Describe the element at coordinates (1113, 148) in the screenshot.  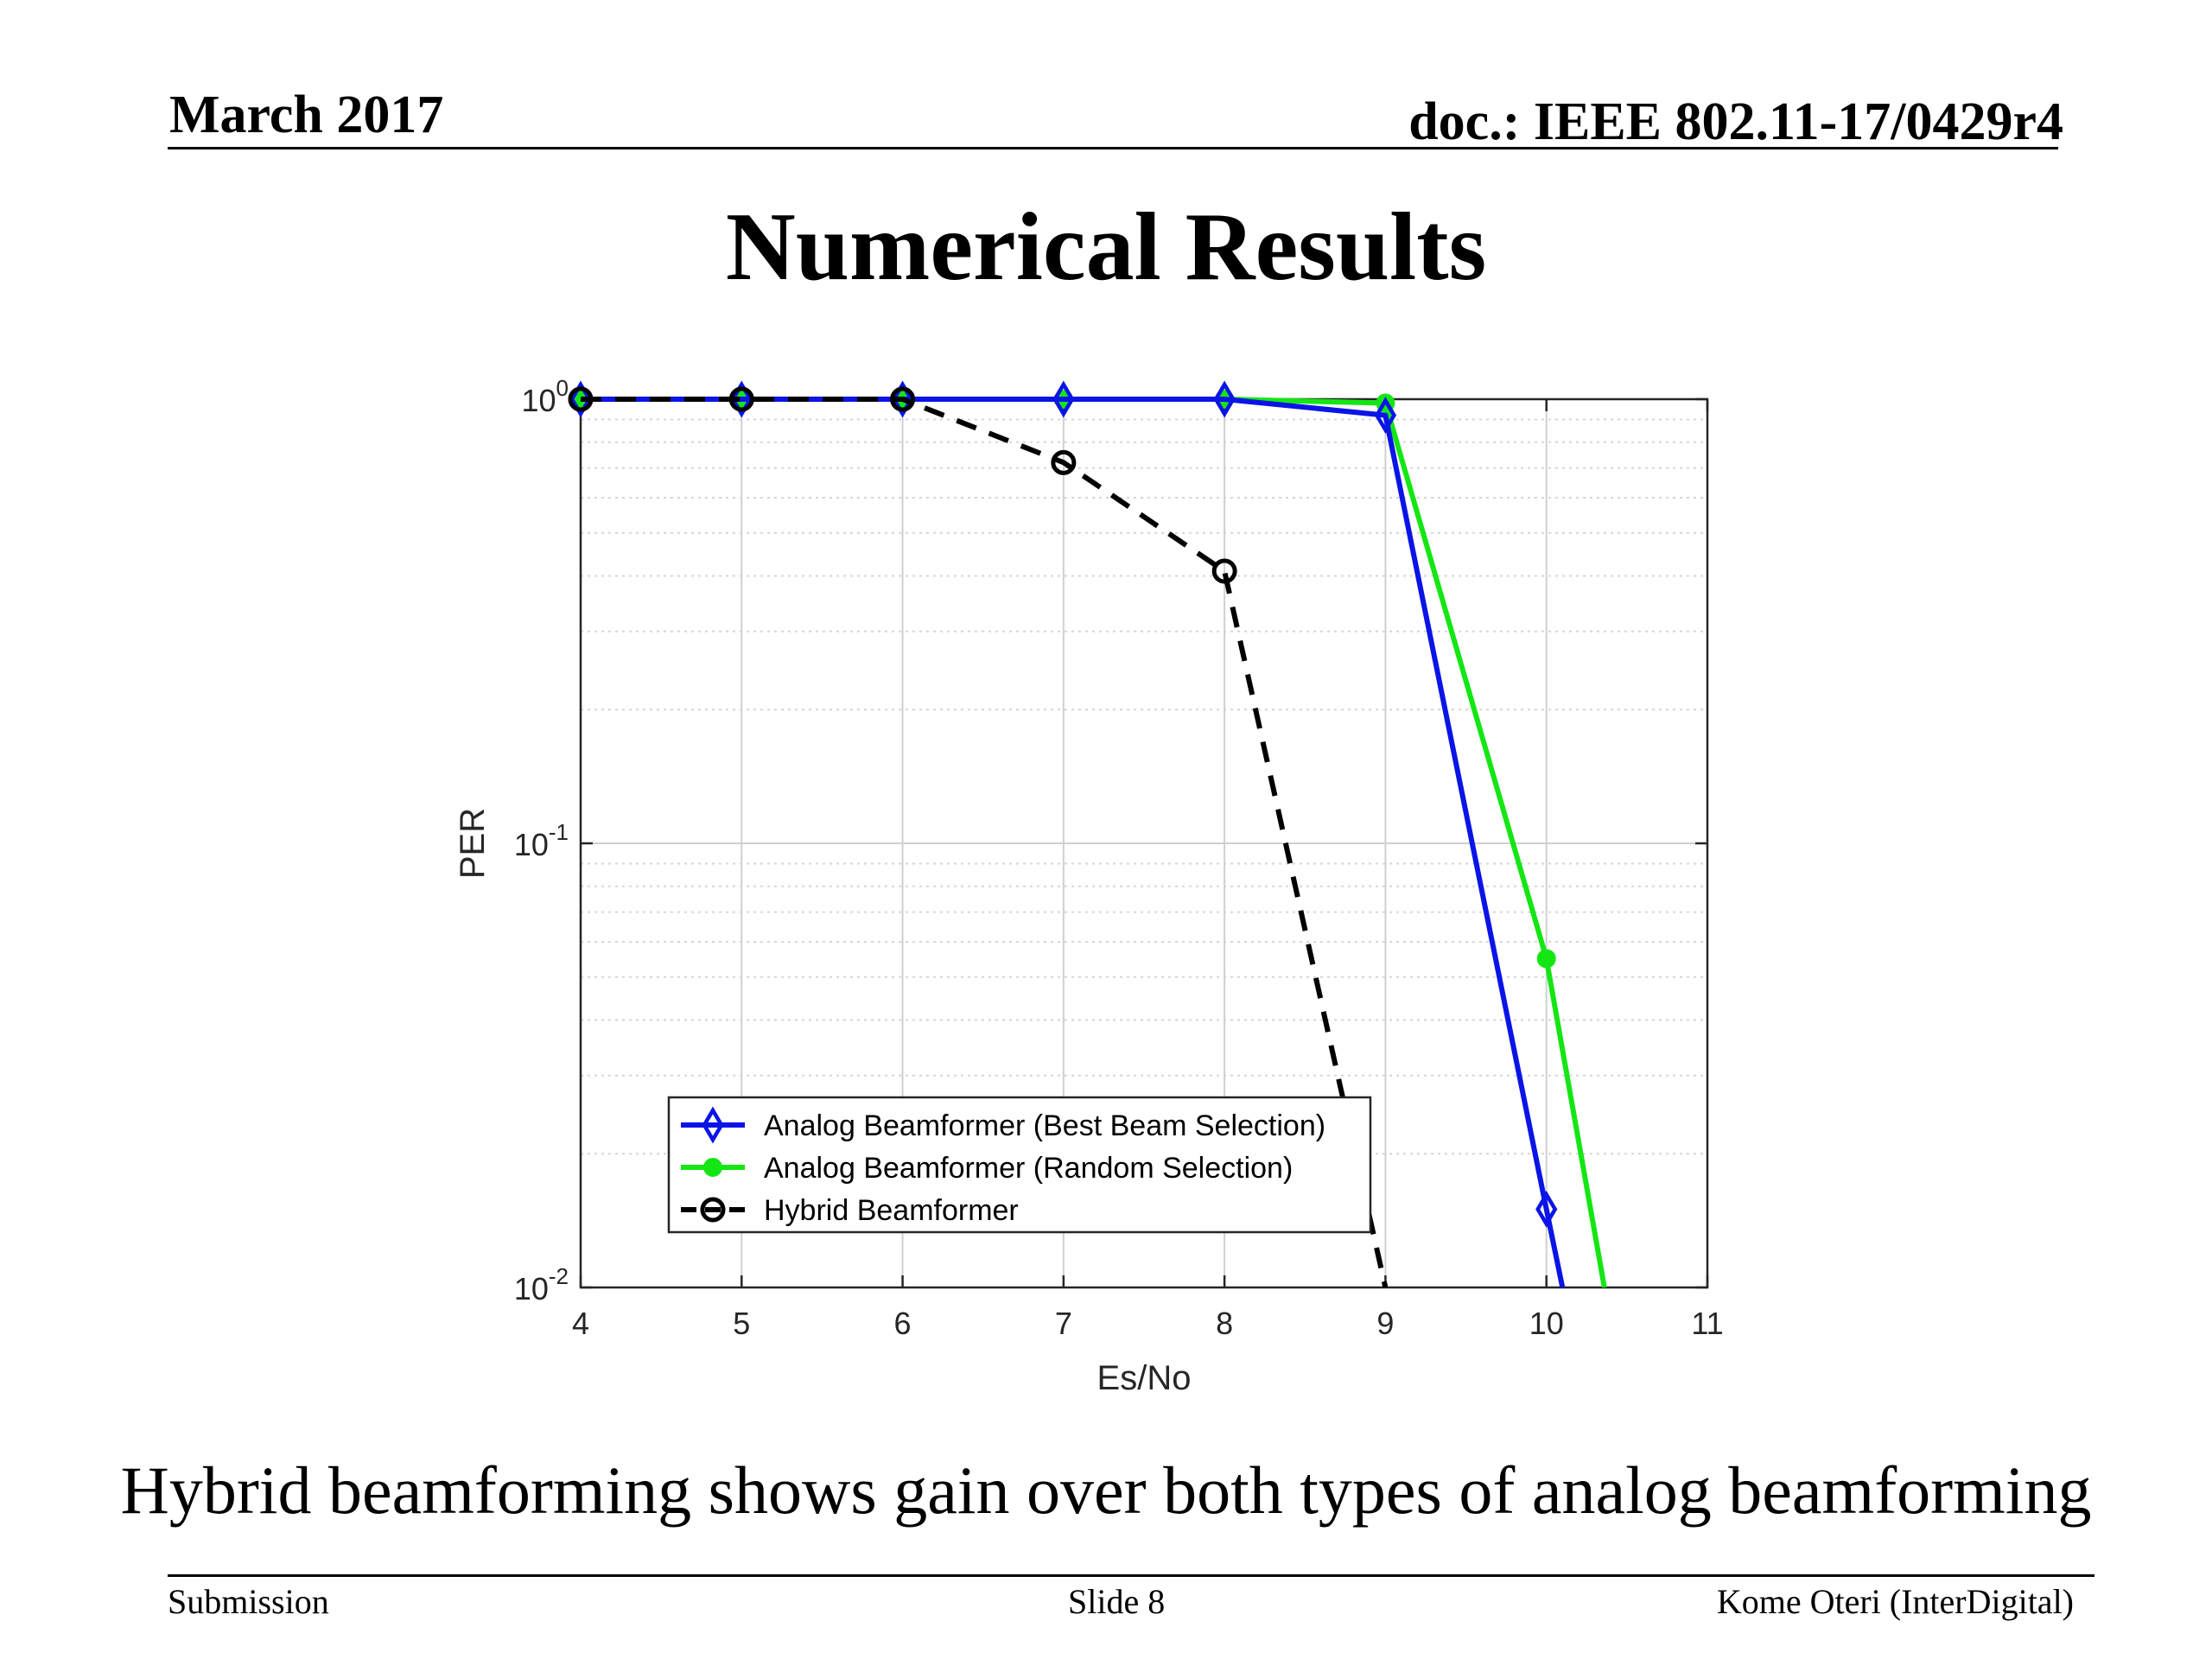
I see `header-rule` at that location.